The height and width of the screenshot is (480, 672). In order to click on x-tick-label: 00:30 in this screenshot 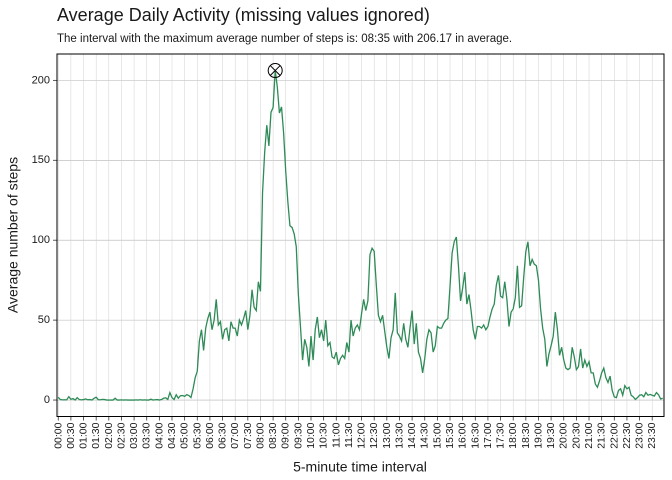, I will do `click(71, 435)`.